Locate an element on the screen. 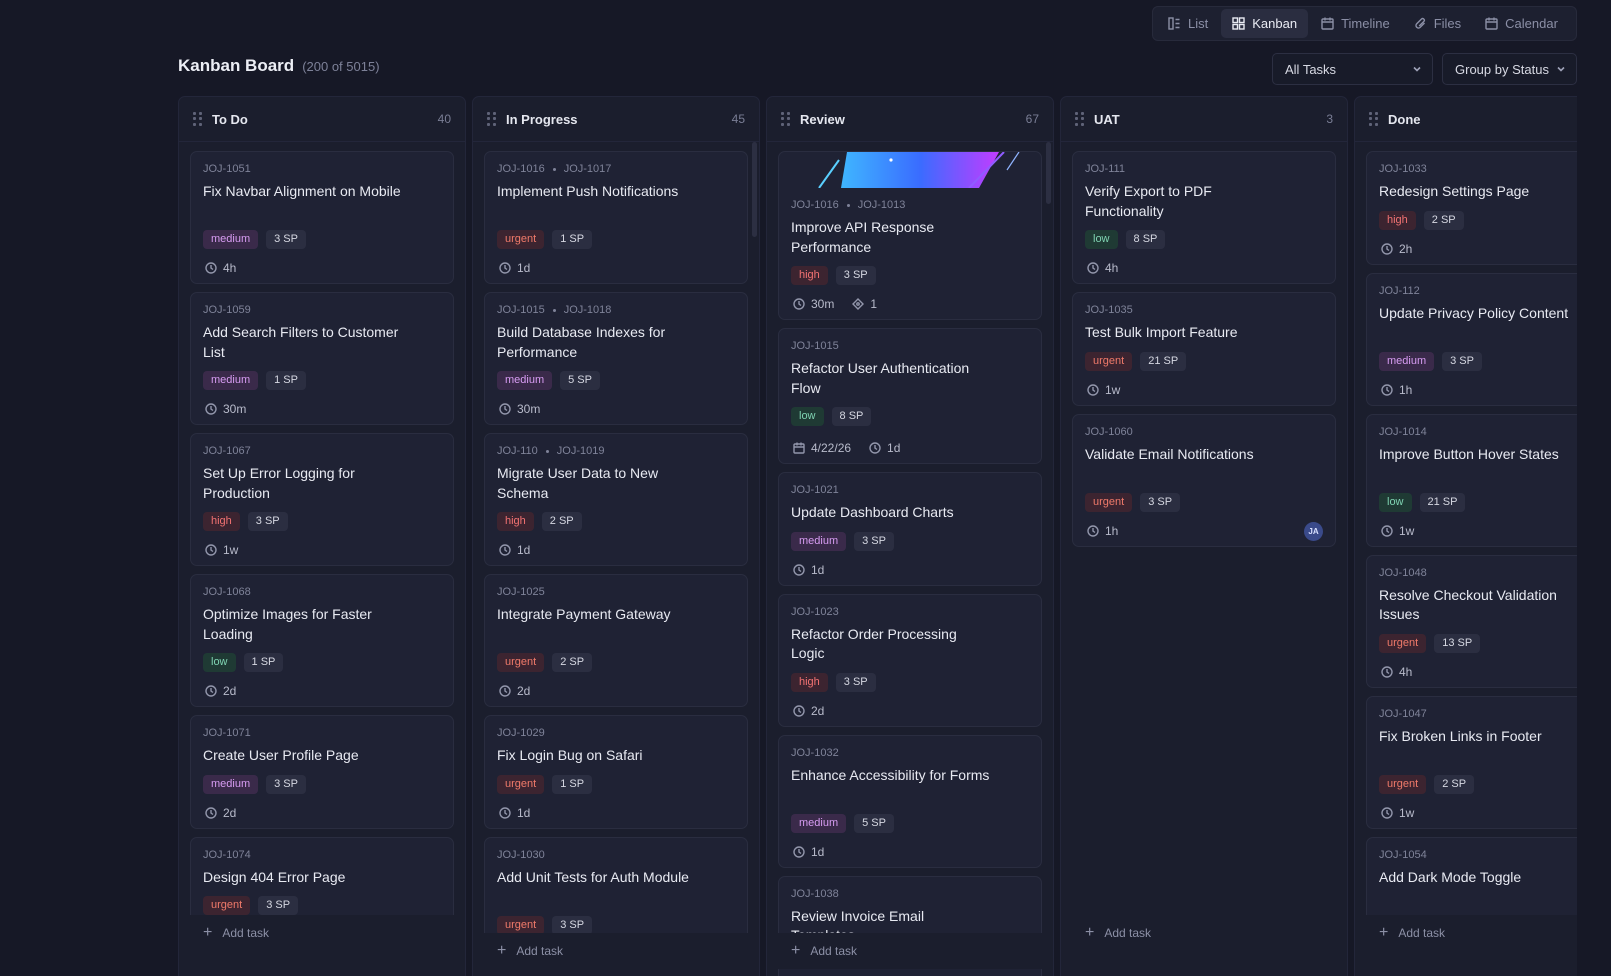 This screenshot has width=1611, height=976. task-id: JOJ-1029 is located at coordinates (521, 733).